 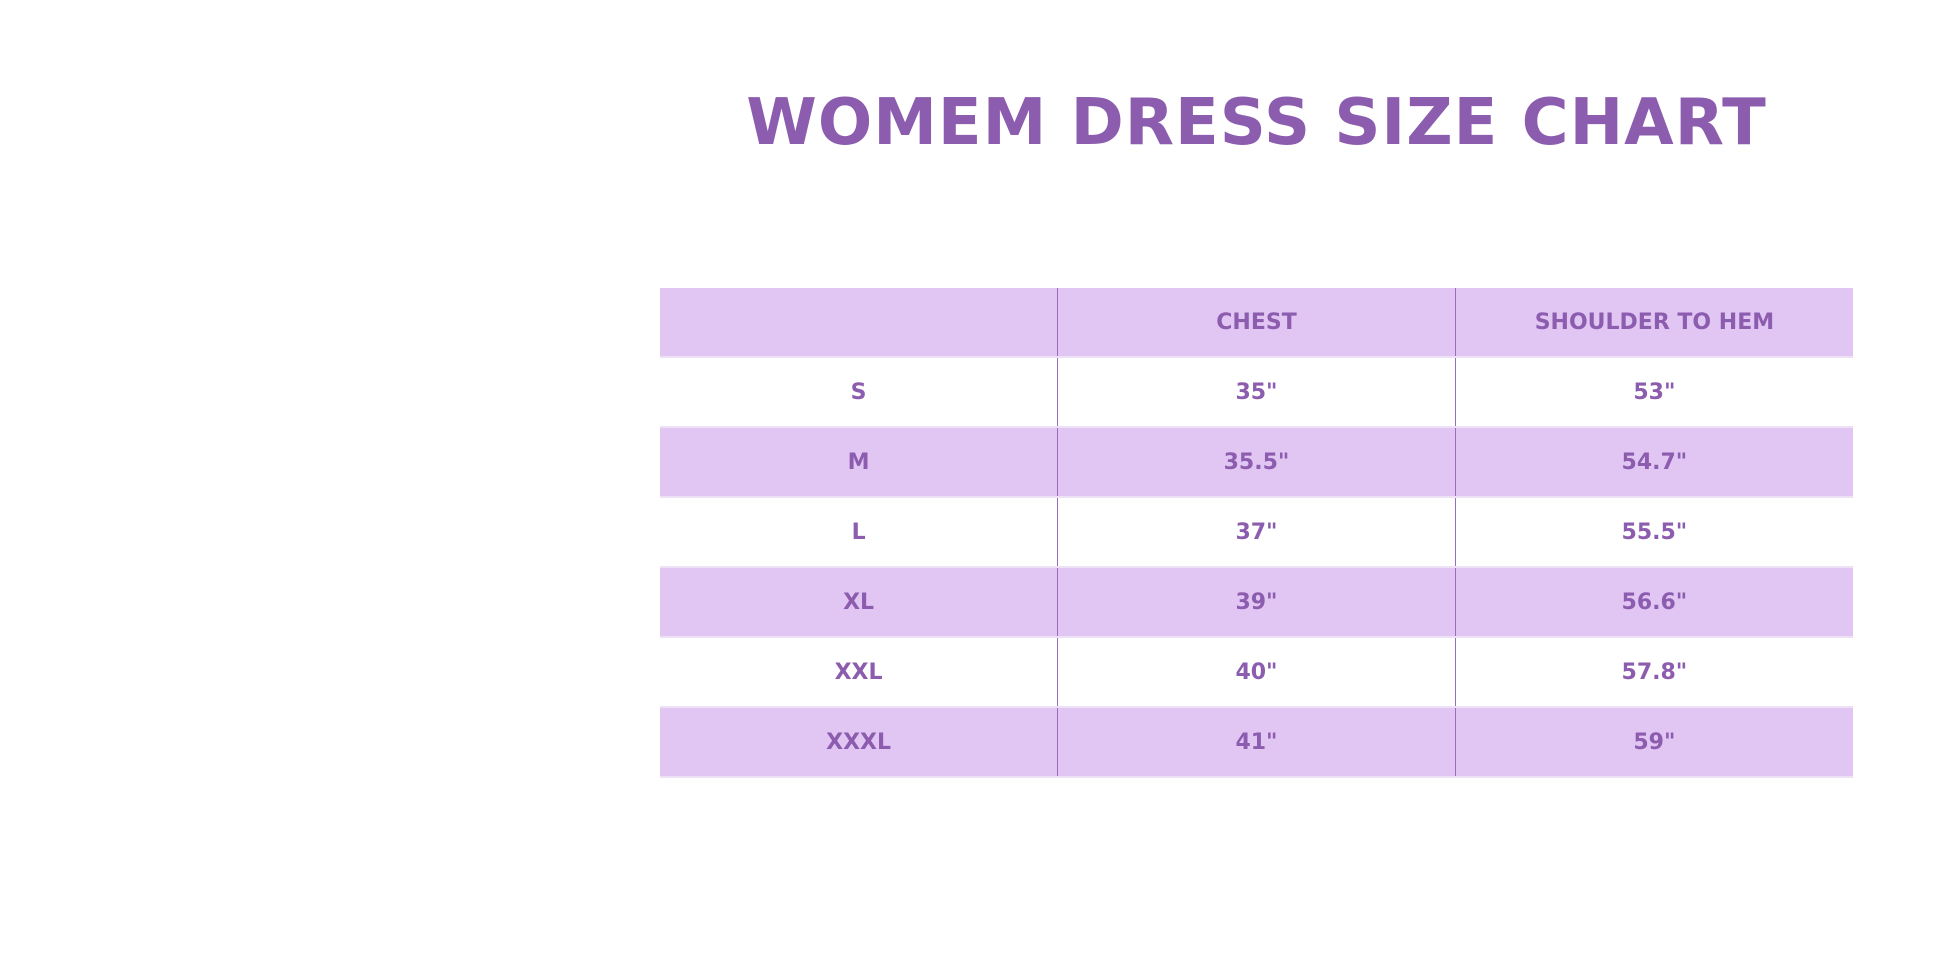 I want to click on table-header-row: CHEST SHOULDER TO HEM, so click(x=1256, y=322).